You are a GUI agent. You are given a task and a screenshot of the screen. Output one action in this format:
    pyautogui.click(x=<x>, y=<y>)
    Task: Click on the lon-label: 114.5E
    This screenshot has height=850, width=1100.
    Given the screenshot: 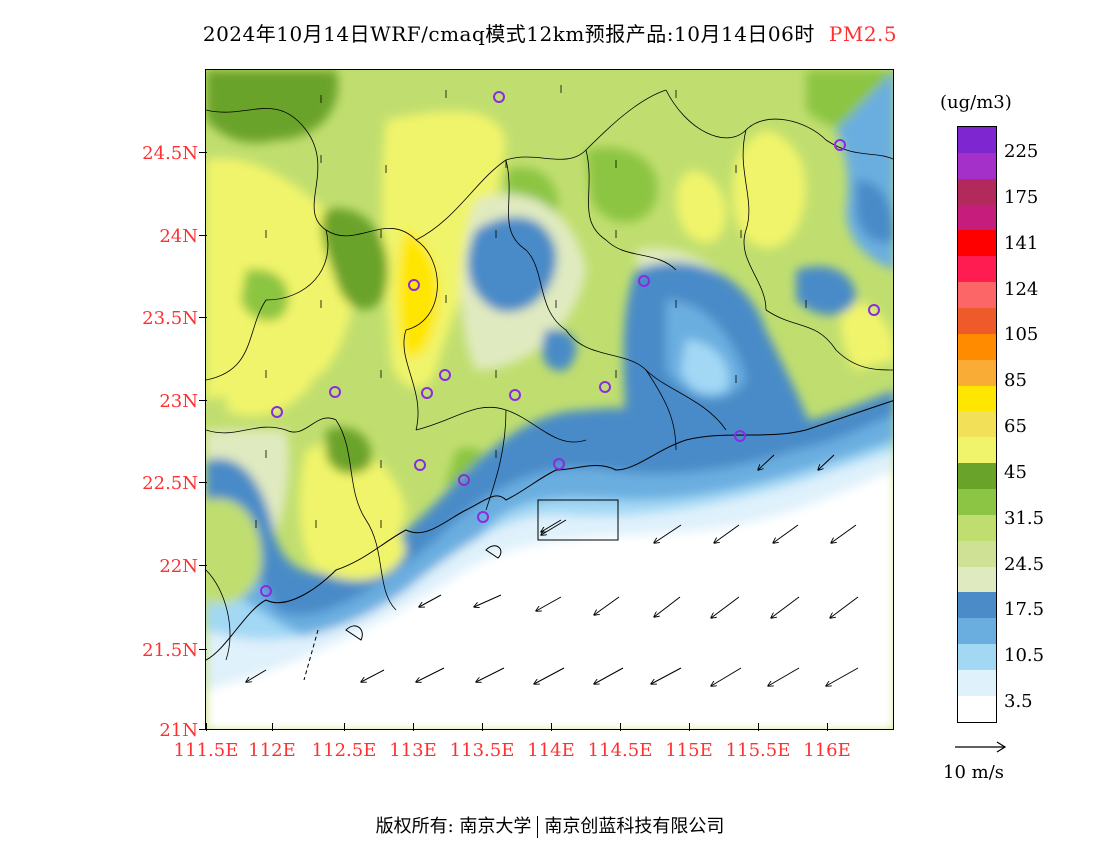 What is the action you would take?
    pyautogui.click(x=620, y=750)
    